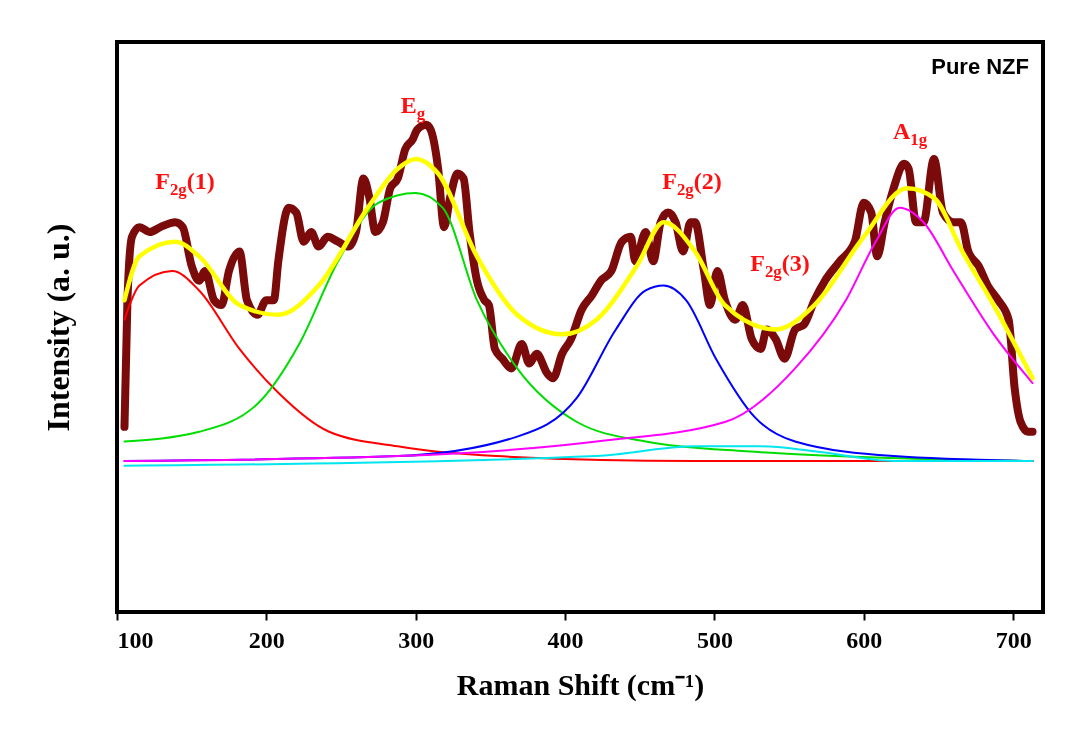  Describe the element at coordinates (910, 134) in the screenshot. I see `annotation: A$_{1g}$` at that location.